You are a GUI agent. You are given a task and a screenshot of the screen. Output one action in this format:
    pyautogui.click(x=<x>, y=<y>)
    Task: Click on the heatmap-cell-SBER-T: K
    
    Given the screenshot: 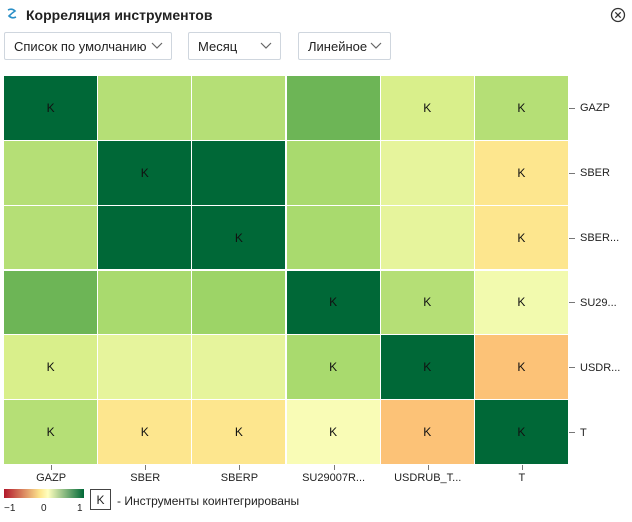 What is the action you would take?
    pyautogui.click(x=521, y=173)
    